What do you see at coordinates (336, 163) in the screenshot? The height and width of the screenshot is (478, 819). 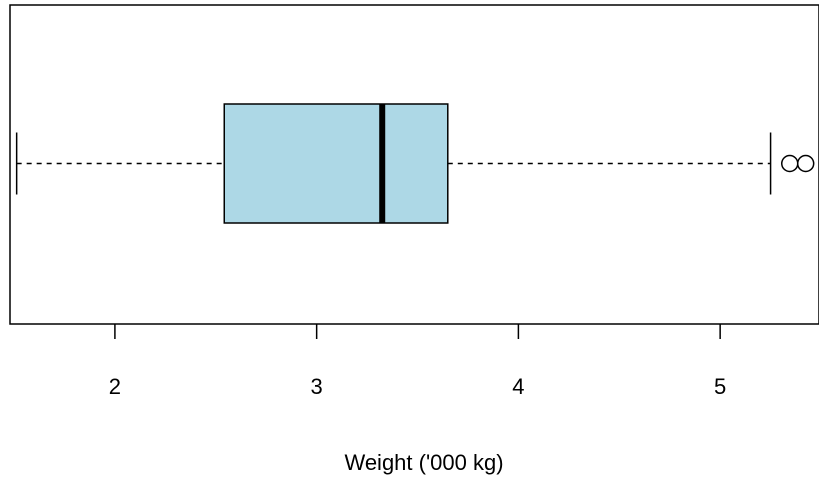 I see `interquartile-box` at bounding box center [336, 163].